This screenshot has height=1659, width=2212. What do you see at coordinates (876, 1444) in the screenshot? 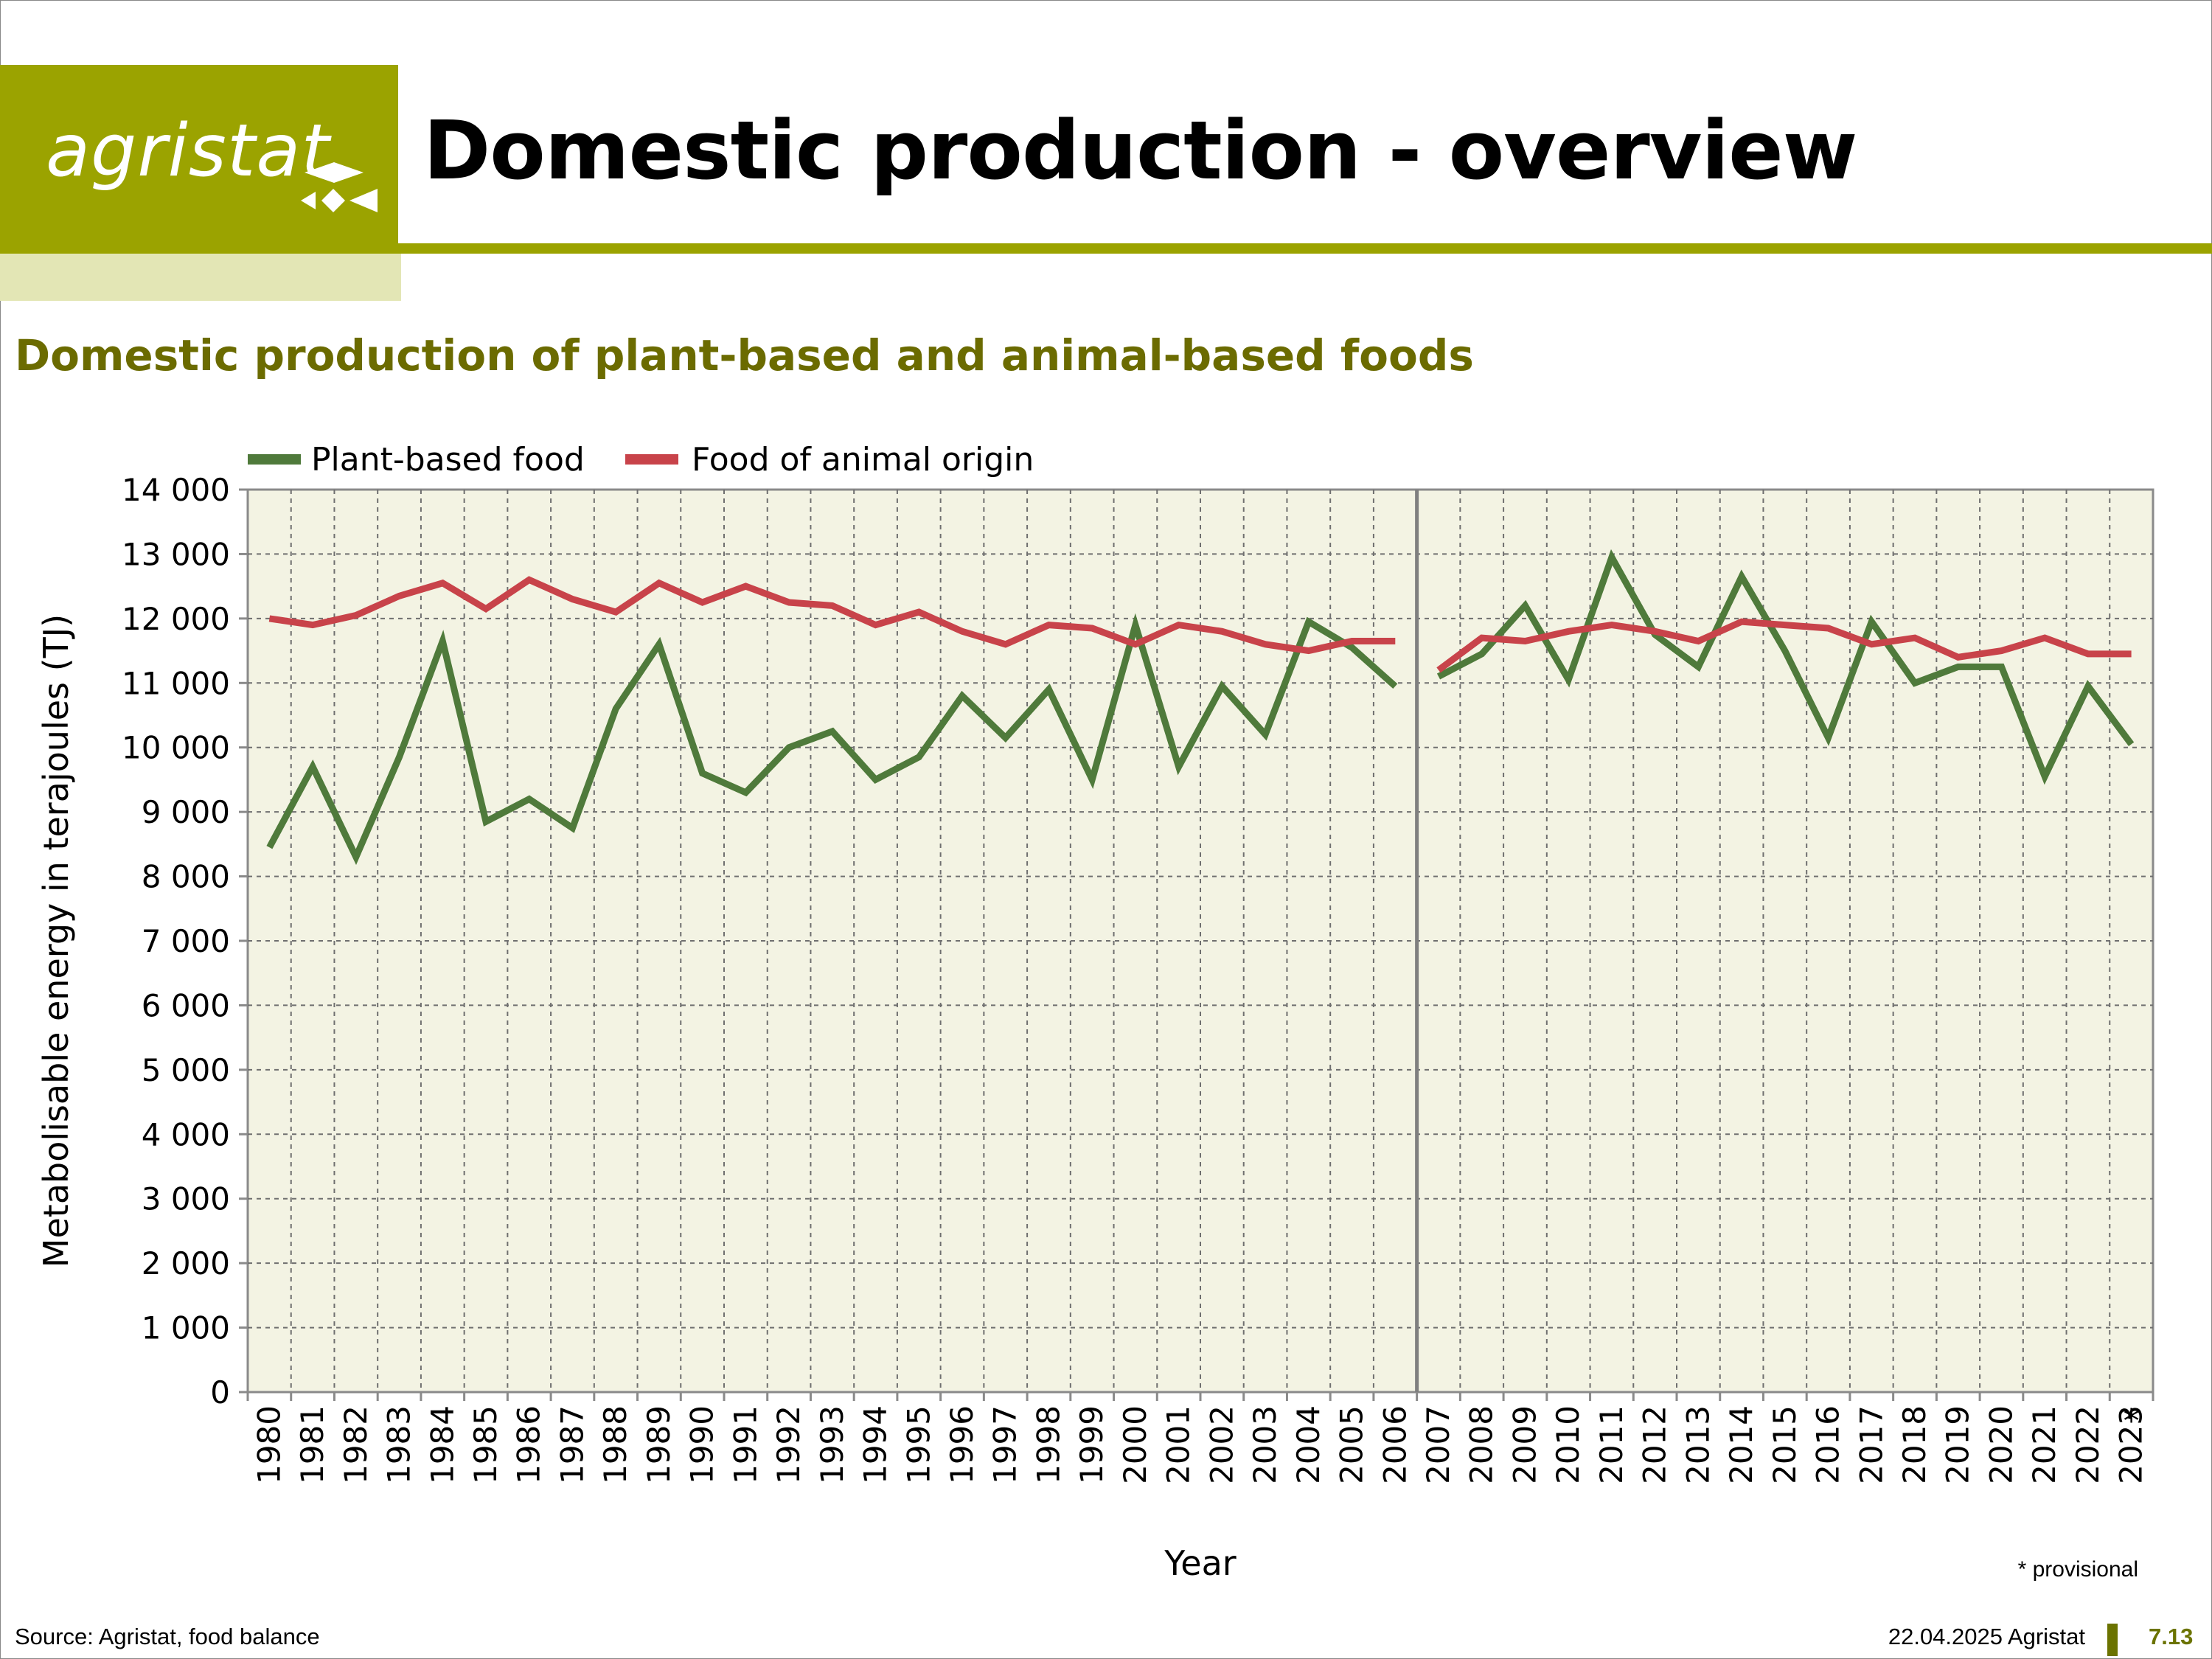
I see `x-tick-label: 1994` at bounding box center [876, 1444].